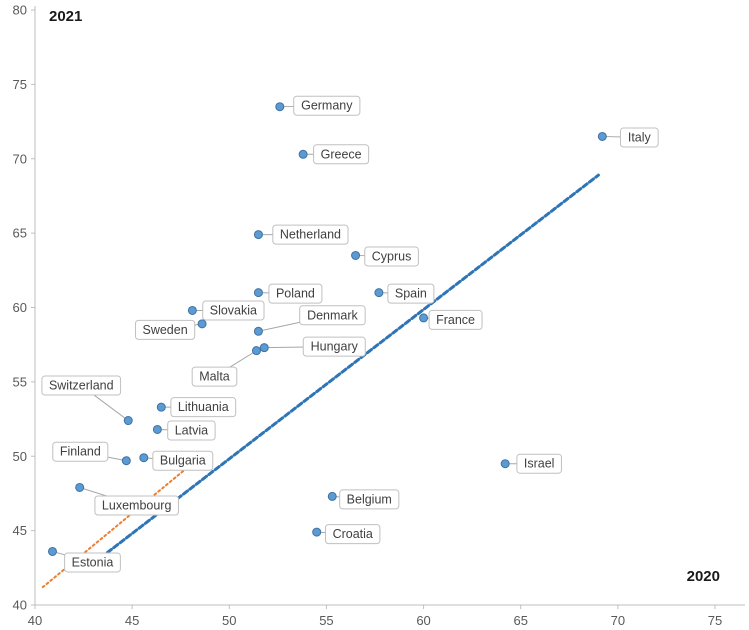 The image size is (749, 630). What do you see at coordinates (379, 293) in the screenshot?
I see `point-spain` at bounding box center [379, 293].